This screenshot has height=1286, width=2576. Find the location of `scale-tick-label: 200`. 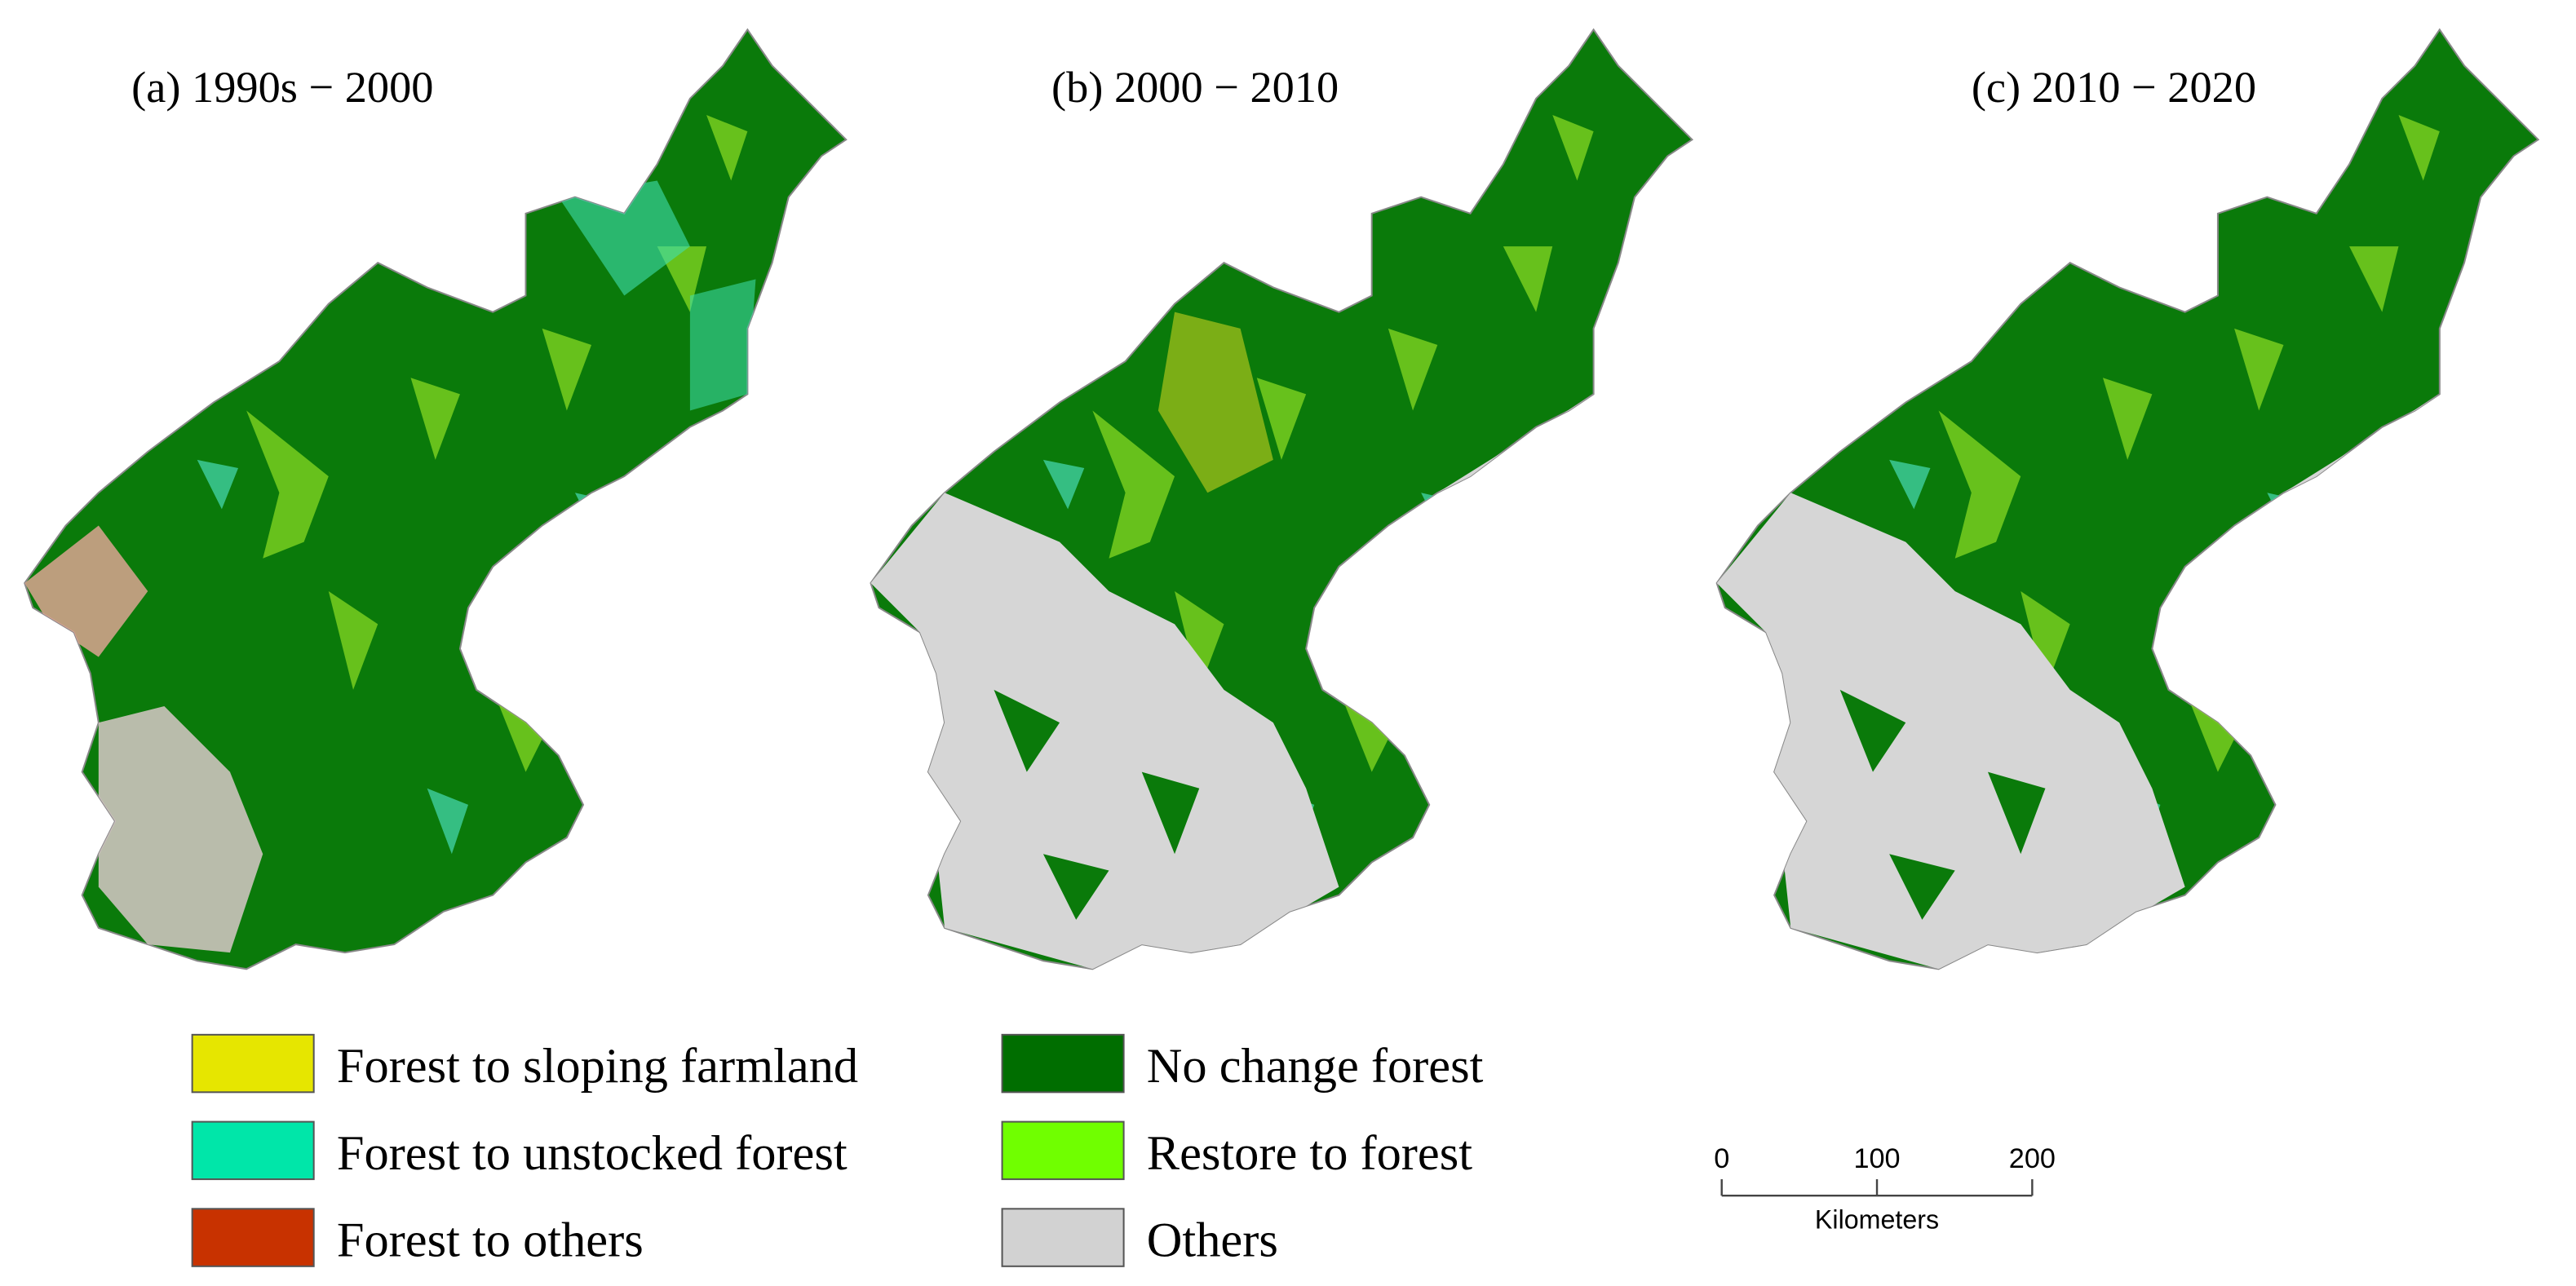

scale-tick-label: 200 is located at coordinates (2032, 1158).